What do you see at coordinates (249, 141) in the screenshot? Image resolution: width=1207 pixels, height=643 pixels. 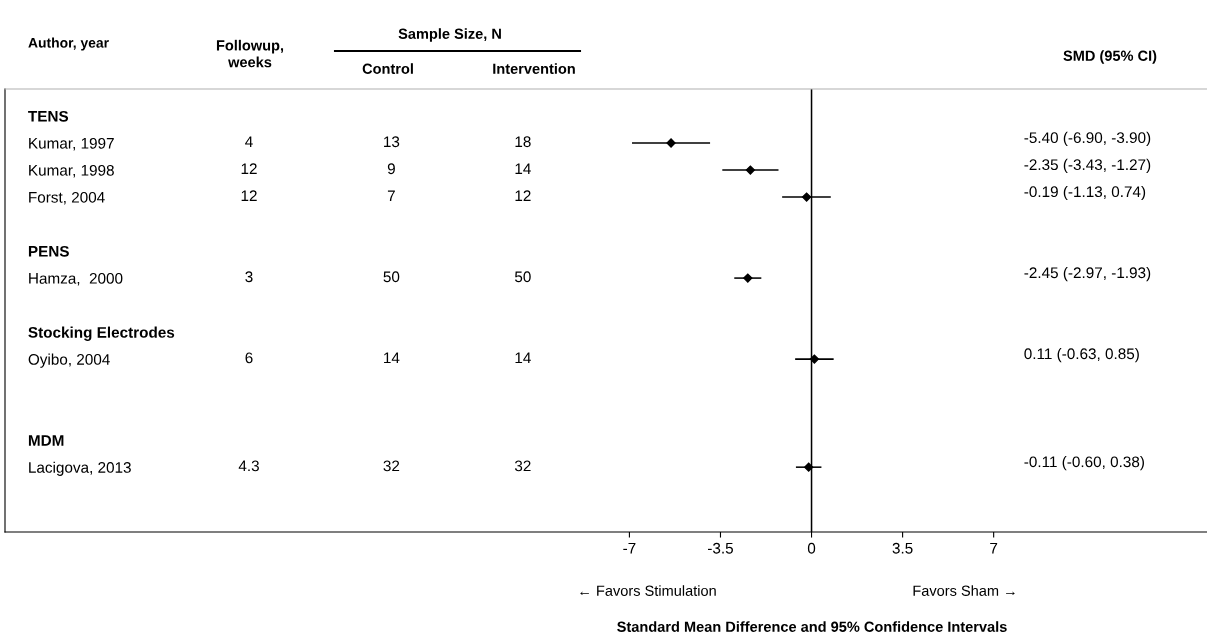 I see `annotation: 4` at bounding box center [249, 141].